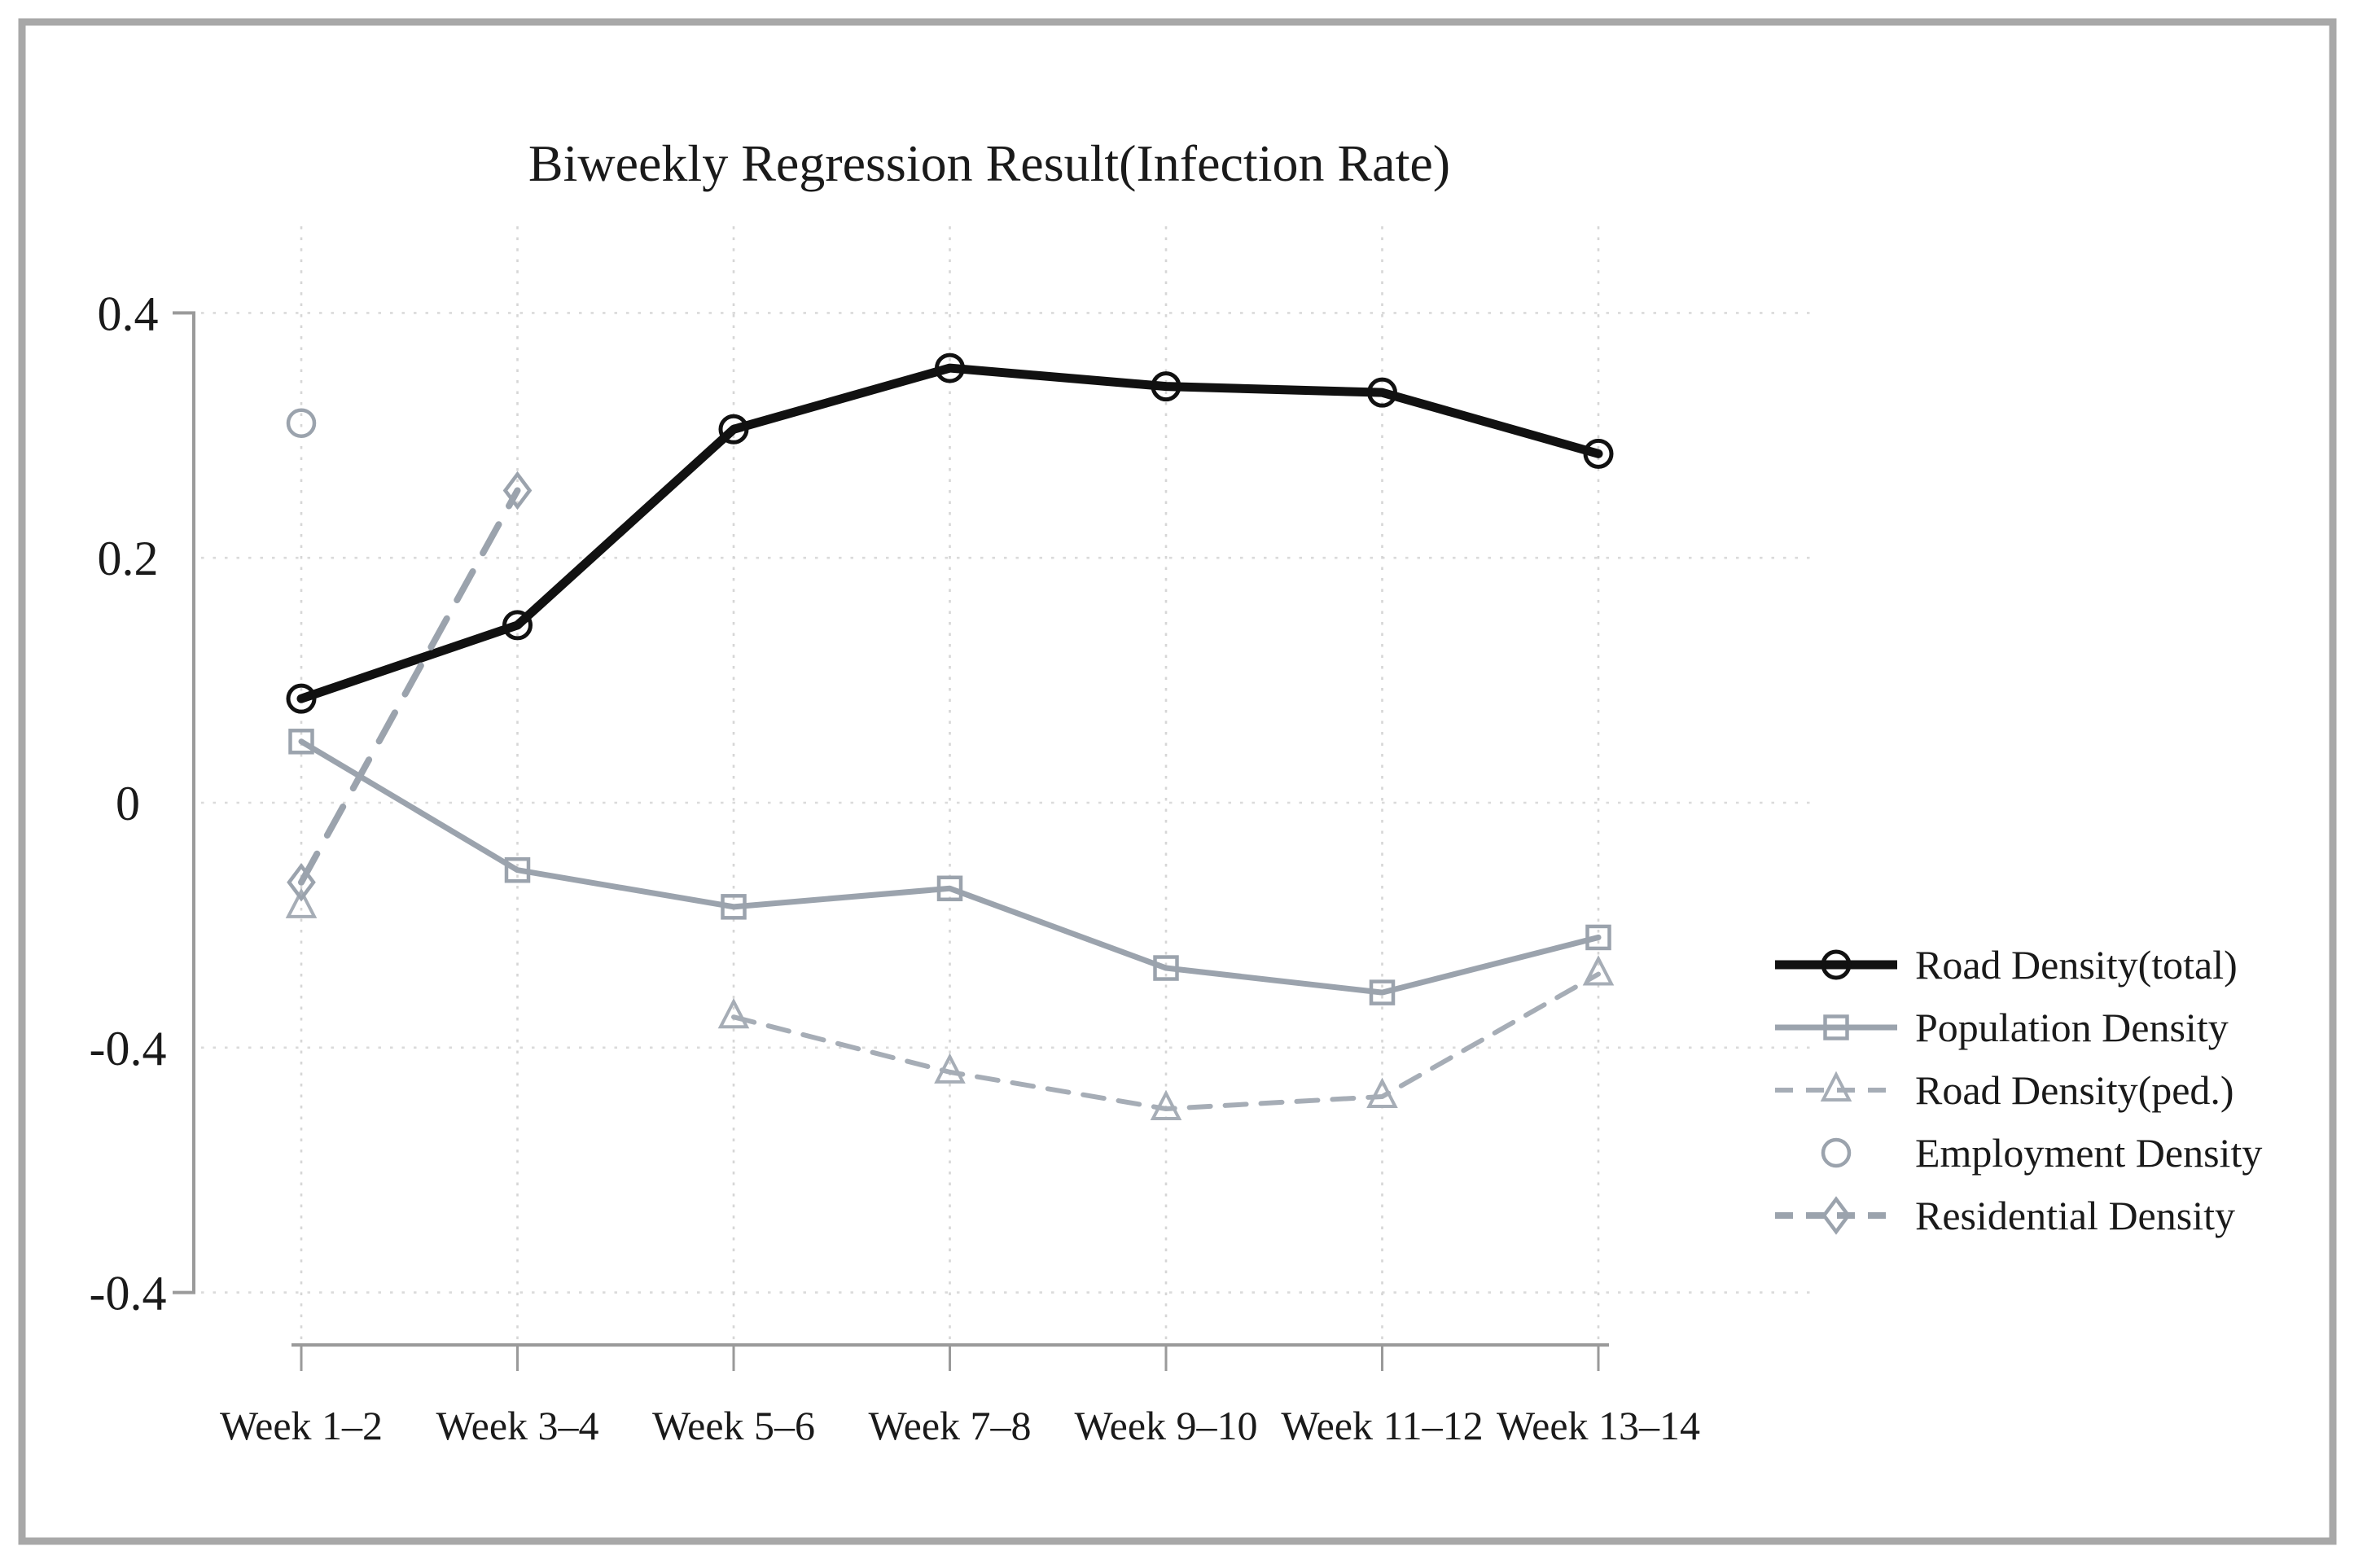  Describe the element at coordinates (1165, 1425) in the screenshot. I see `x-tick-label: Week 9–10` at that location.